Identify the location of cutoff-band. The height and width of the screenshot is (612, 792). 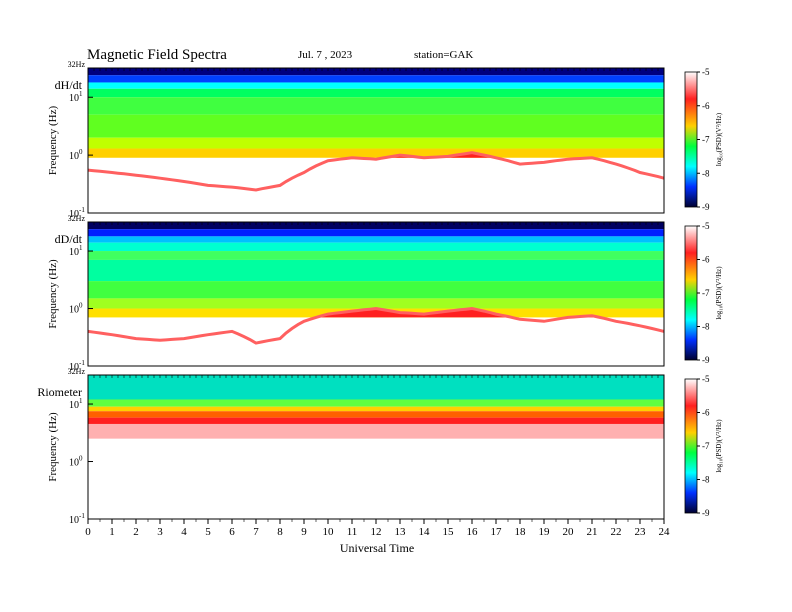
(376, 313).